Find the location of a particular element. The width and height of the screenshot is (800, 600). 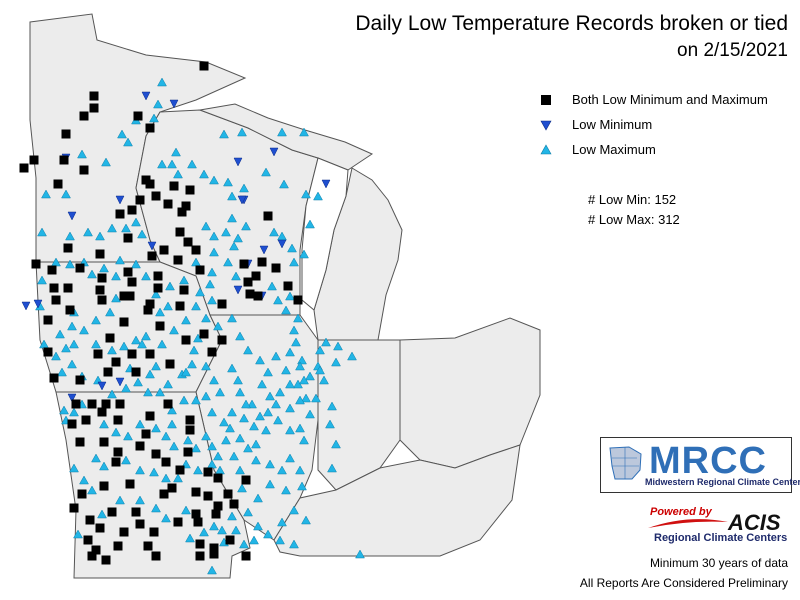

black-square-icon is located at coordinates (546, 100).